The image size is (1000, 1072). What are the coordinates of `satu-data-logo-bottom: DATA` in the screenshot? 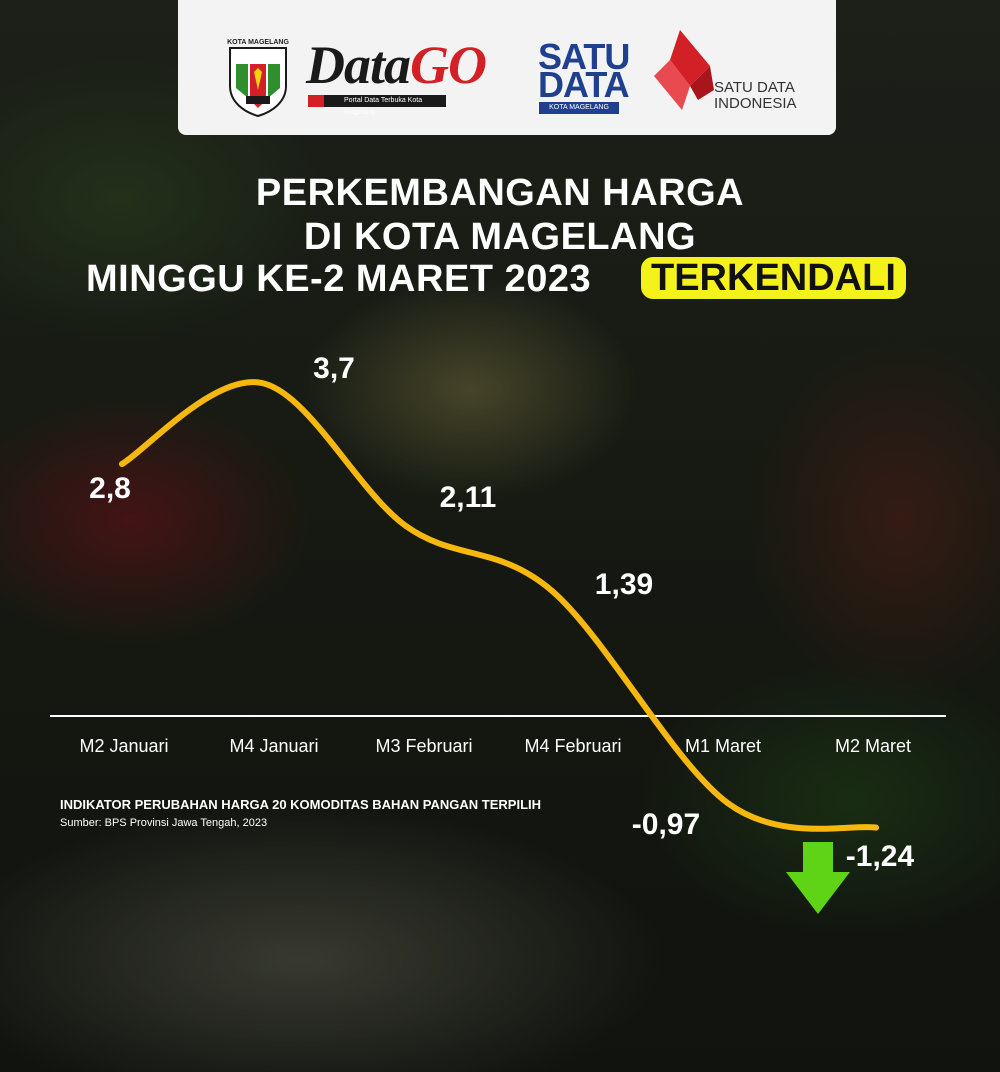 It's located at (584, 84).